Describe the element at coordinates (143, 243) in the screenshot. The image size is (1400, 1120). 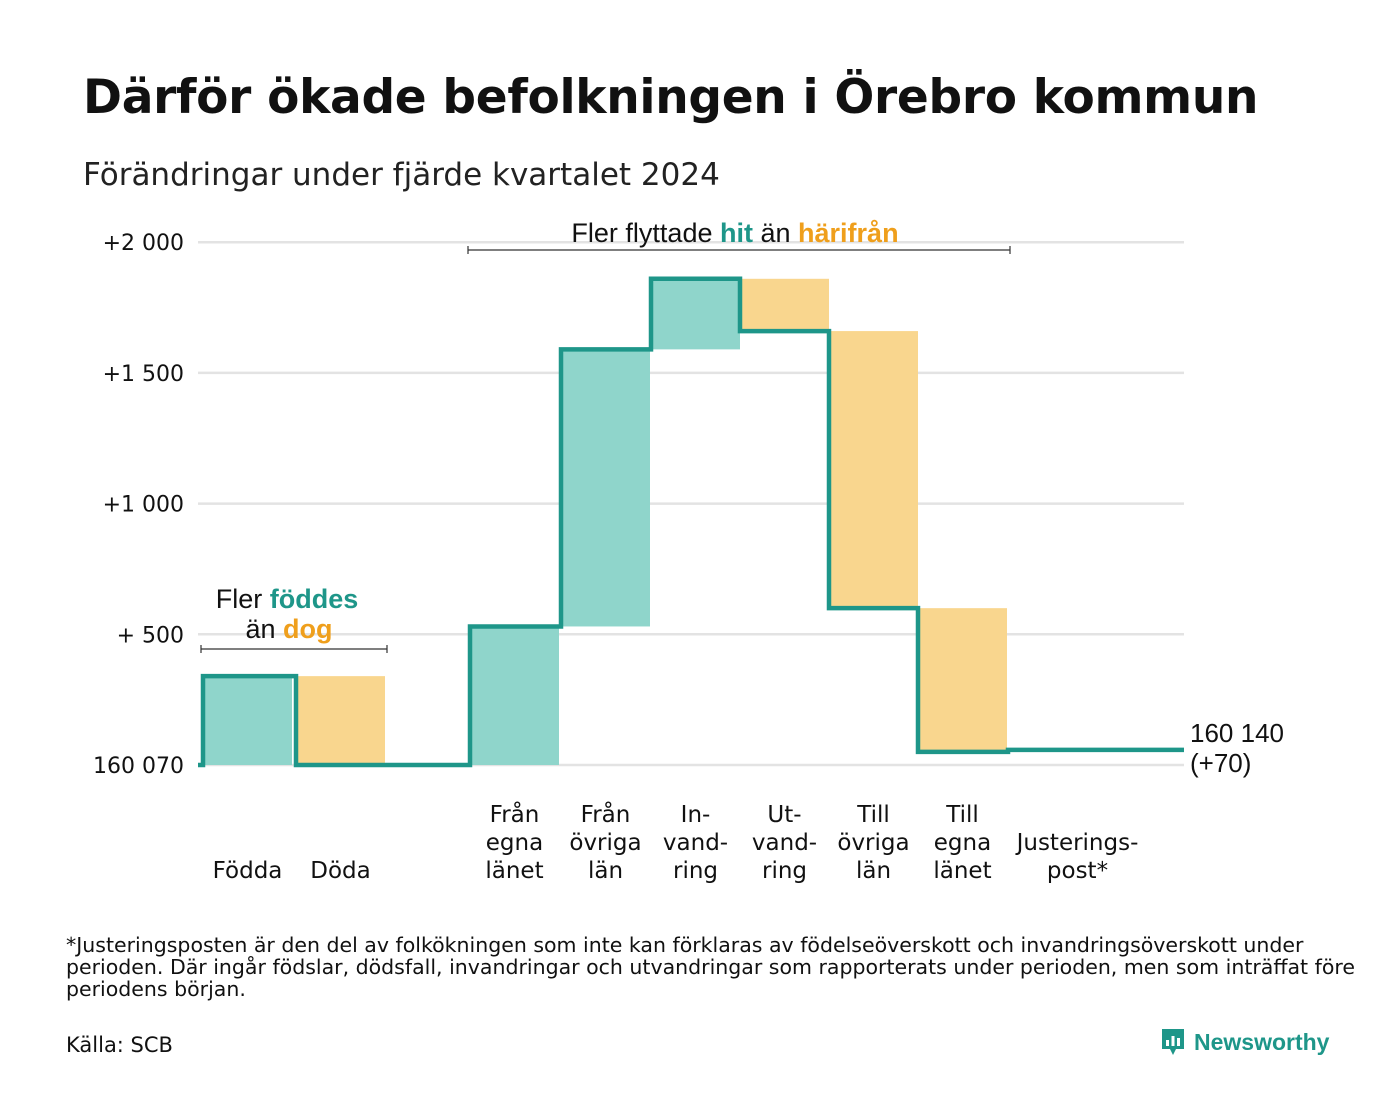
I see `y-tick-label: +2 000` at that location.